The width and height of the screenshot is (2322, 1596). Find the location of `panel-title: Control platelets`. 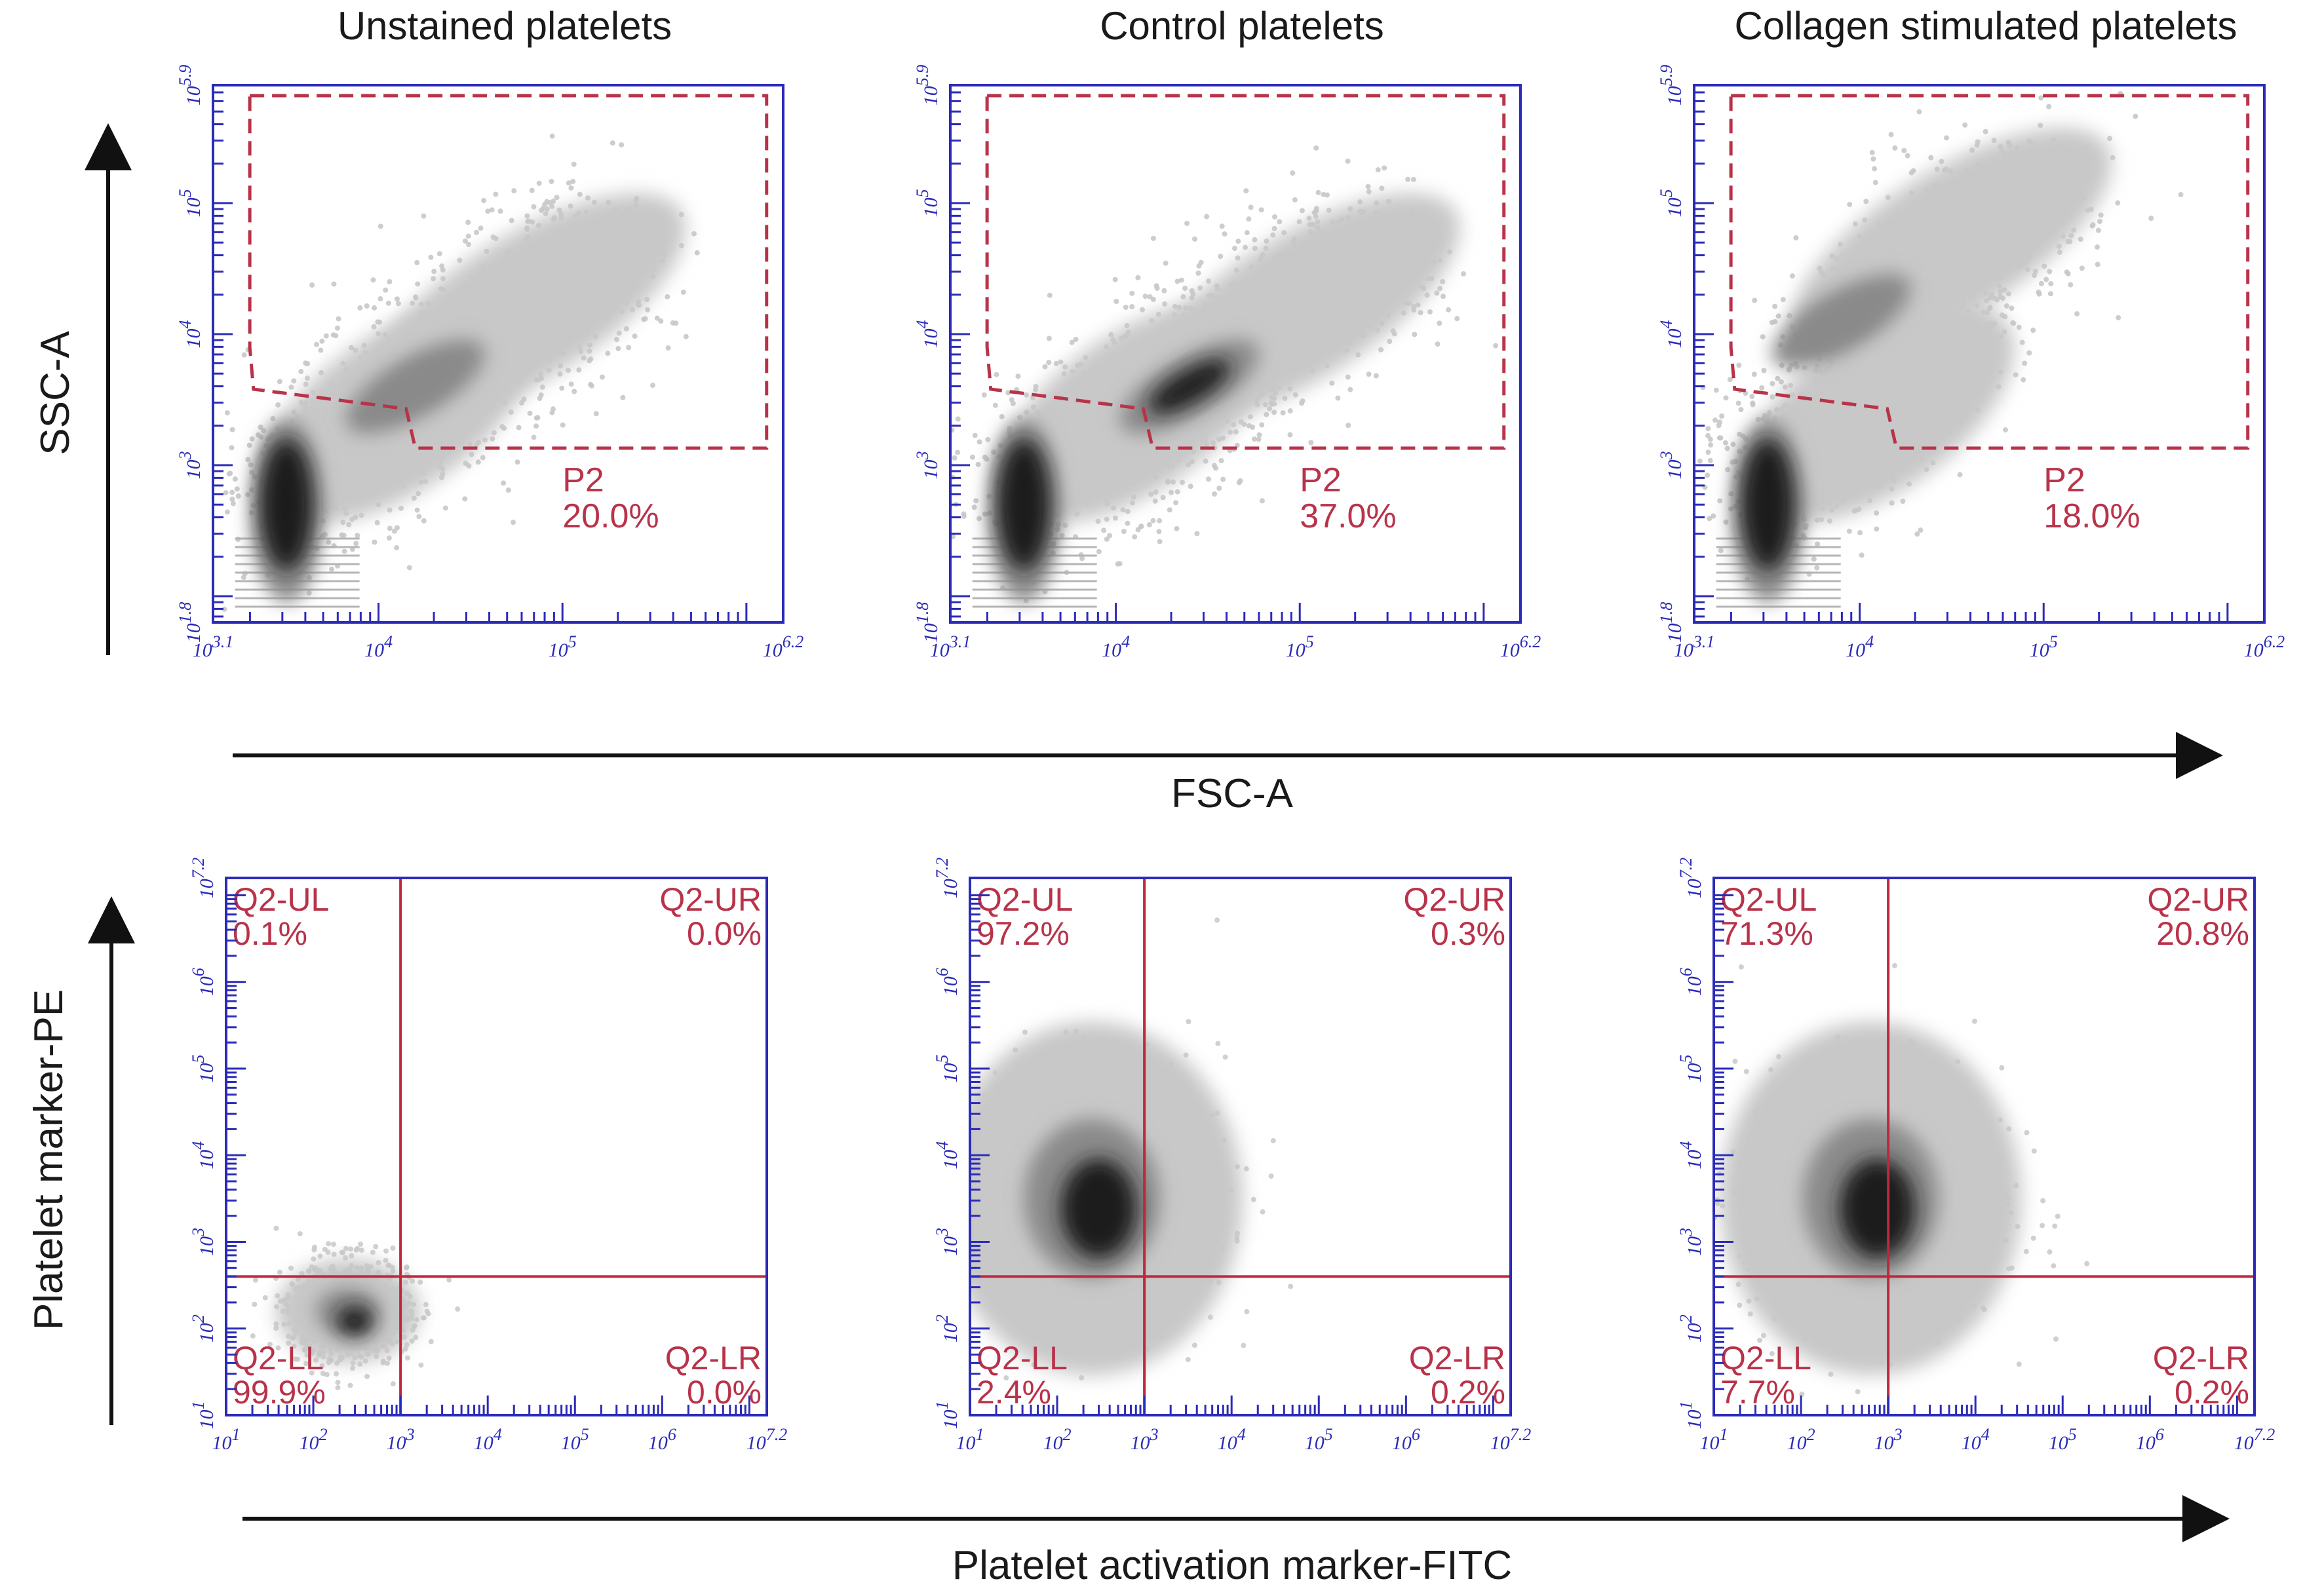

panel-title: Control platelets is located at coordinates (1242, 26).